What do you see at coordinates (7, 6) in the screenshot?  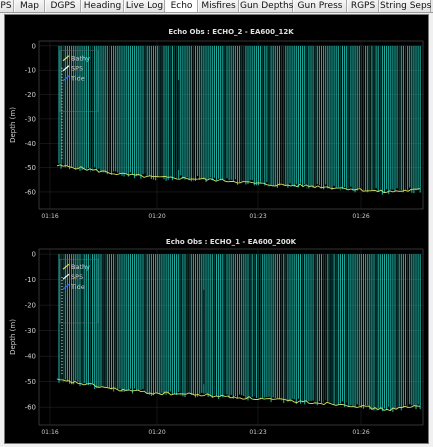 I see `tab-ps: PS` at bounding box center [7, 6].